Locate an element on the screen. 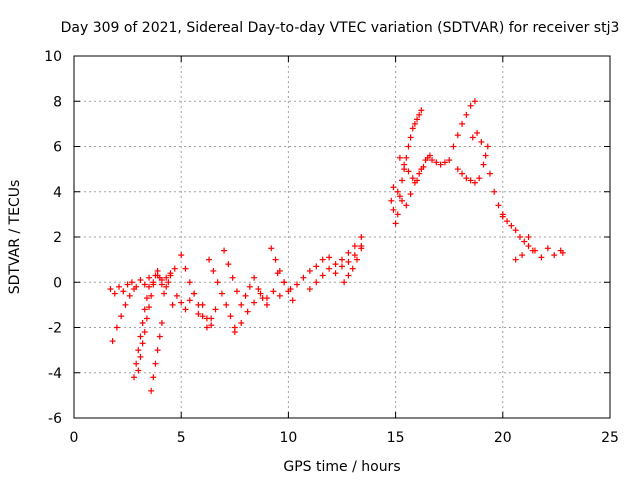  x-tick-label: 20 is located at coordinates (503, 438).